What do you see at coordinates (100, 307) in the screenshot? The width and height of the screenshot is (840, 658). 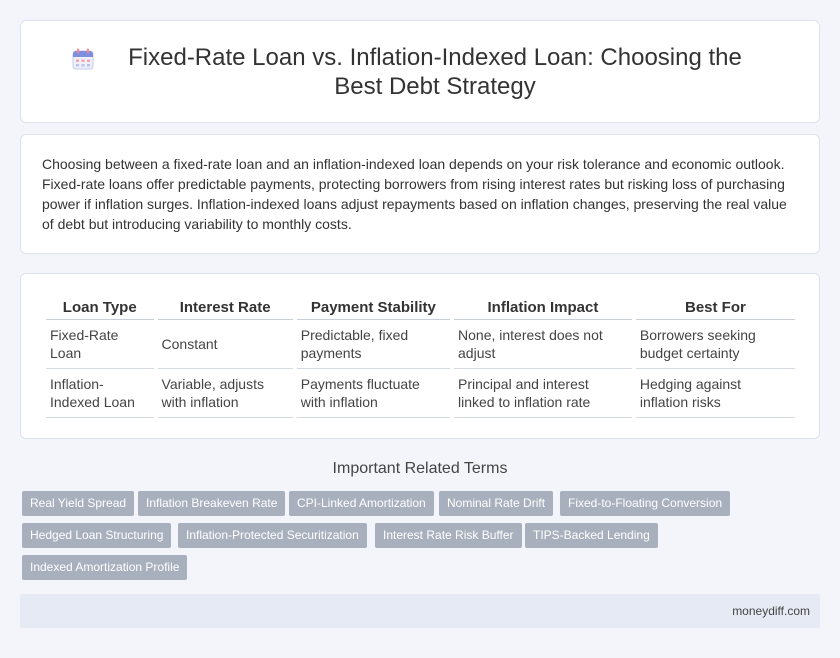 I see `header-loan-type: Loan Type` at bounding box center [100, 307].